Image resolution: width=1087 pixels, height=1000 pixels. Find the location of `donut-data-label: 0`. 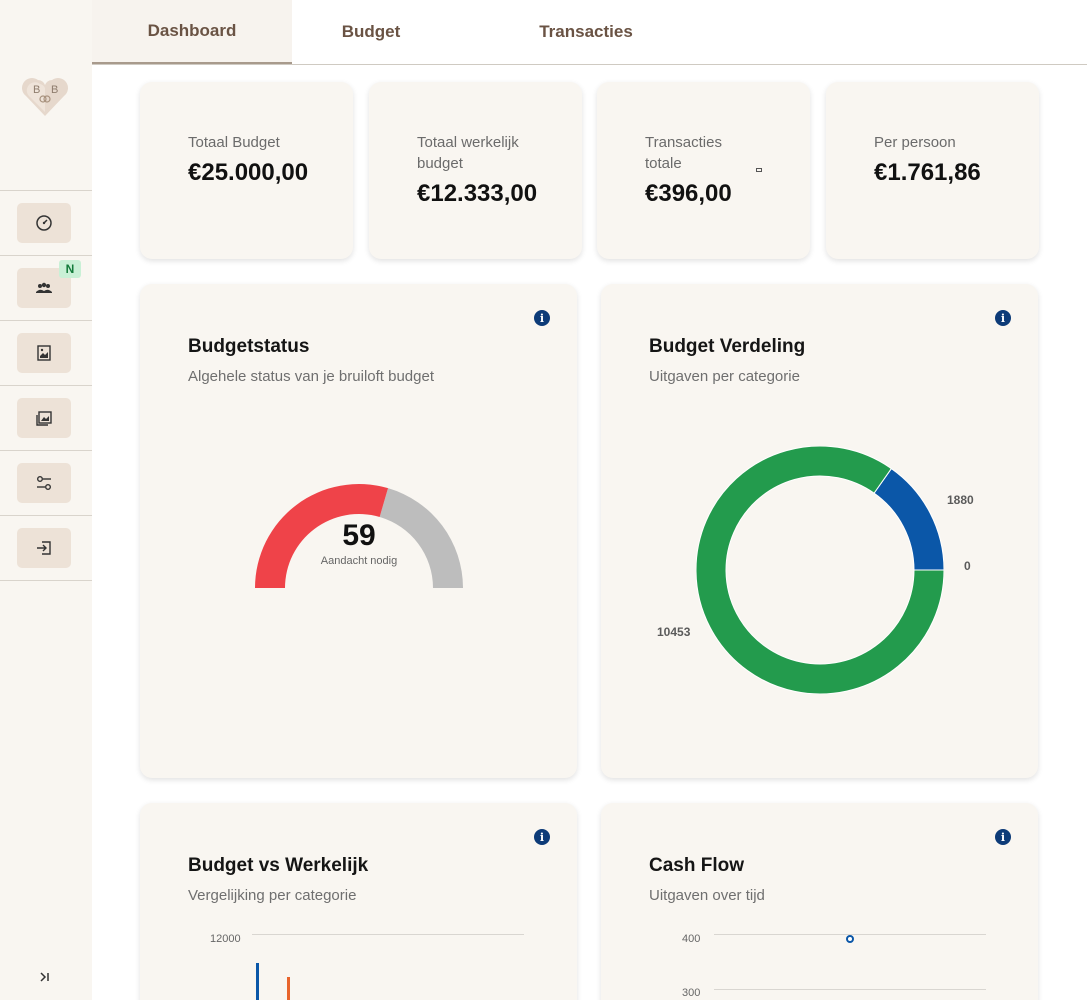

donut-data-label: 0 is located at coordinates (967, 566).